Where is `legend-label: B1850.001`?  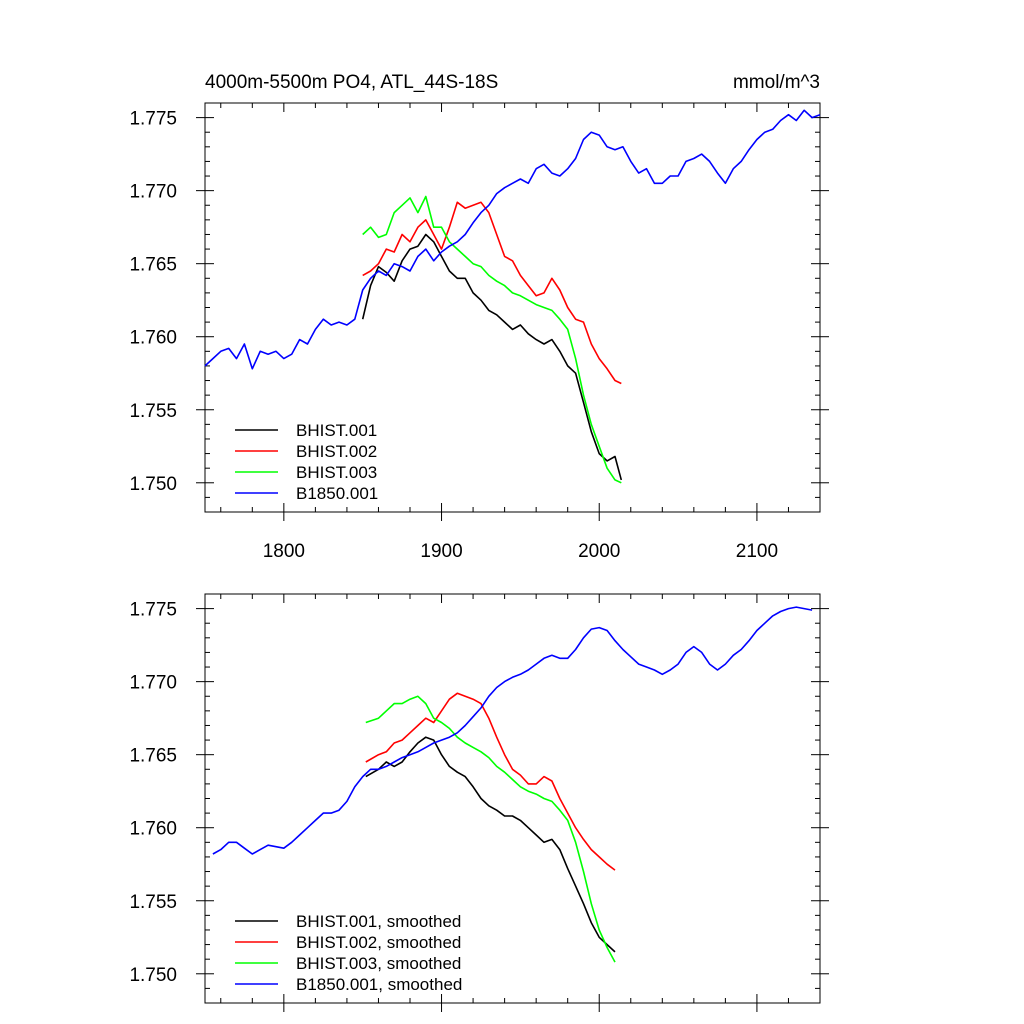
legend-label: B1850.001 is located at coordinates (337, 493).